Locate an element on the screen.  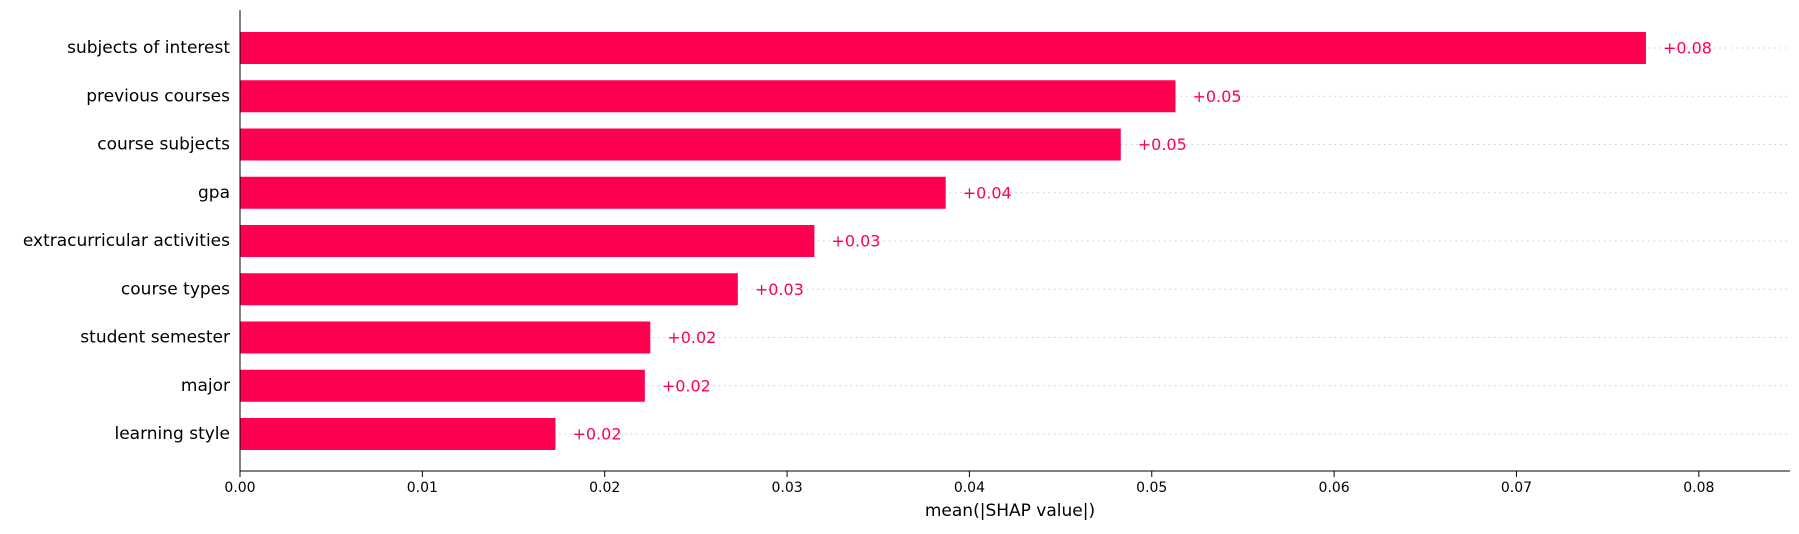
x-tick-label: 0.00 is located at coordinates (239, 488).